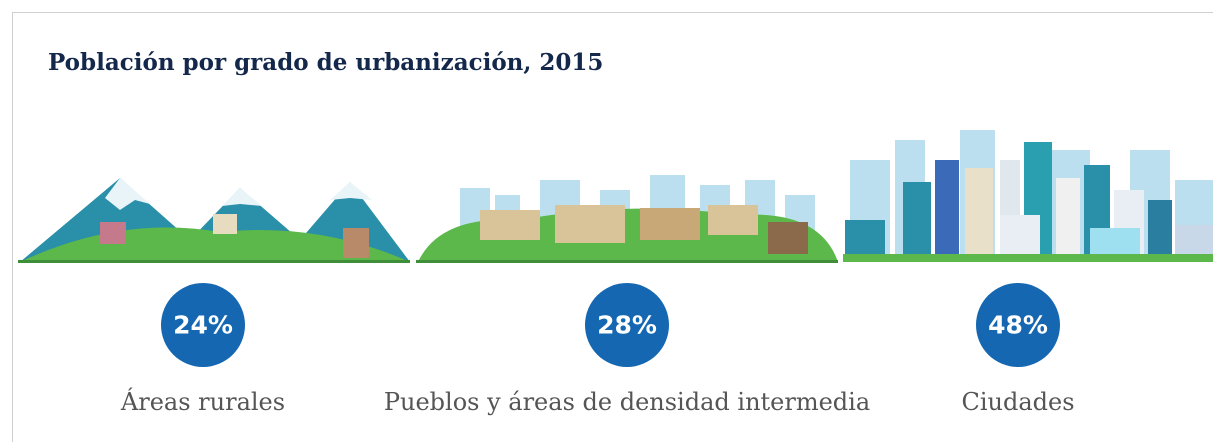 Image resolution: width=1213 pixels, height=442 pixels. I want to click on city-illustration, so click(1028, 196).